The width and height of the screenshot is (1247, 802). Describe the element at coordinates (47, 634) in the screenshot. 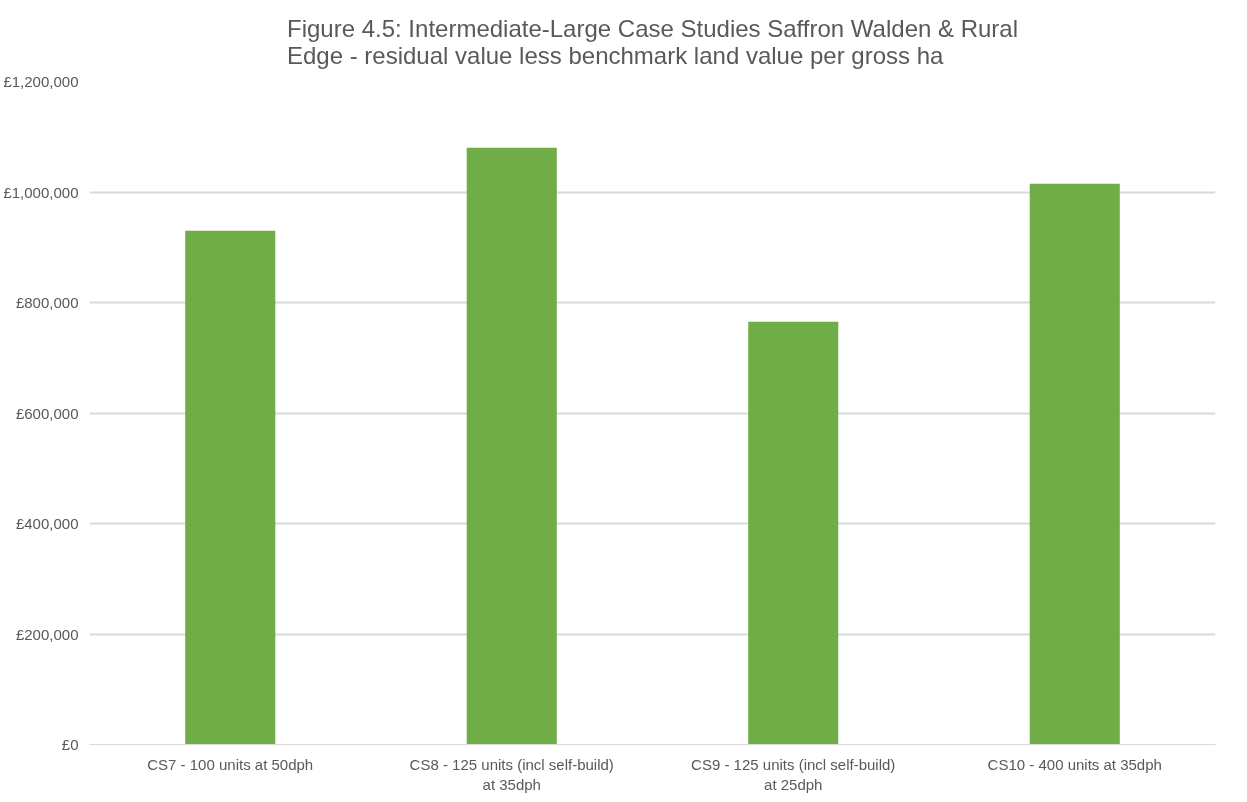

I see `y-tick-label: £200,000` at that location.